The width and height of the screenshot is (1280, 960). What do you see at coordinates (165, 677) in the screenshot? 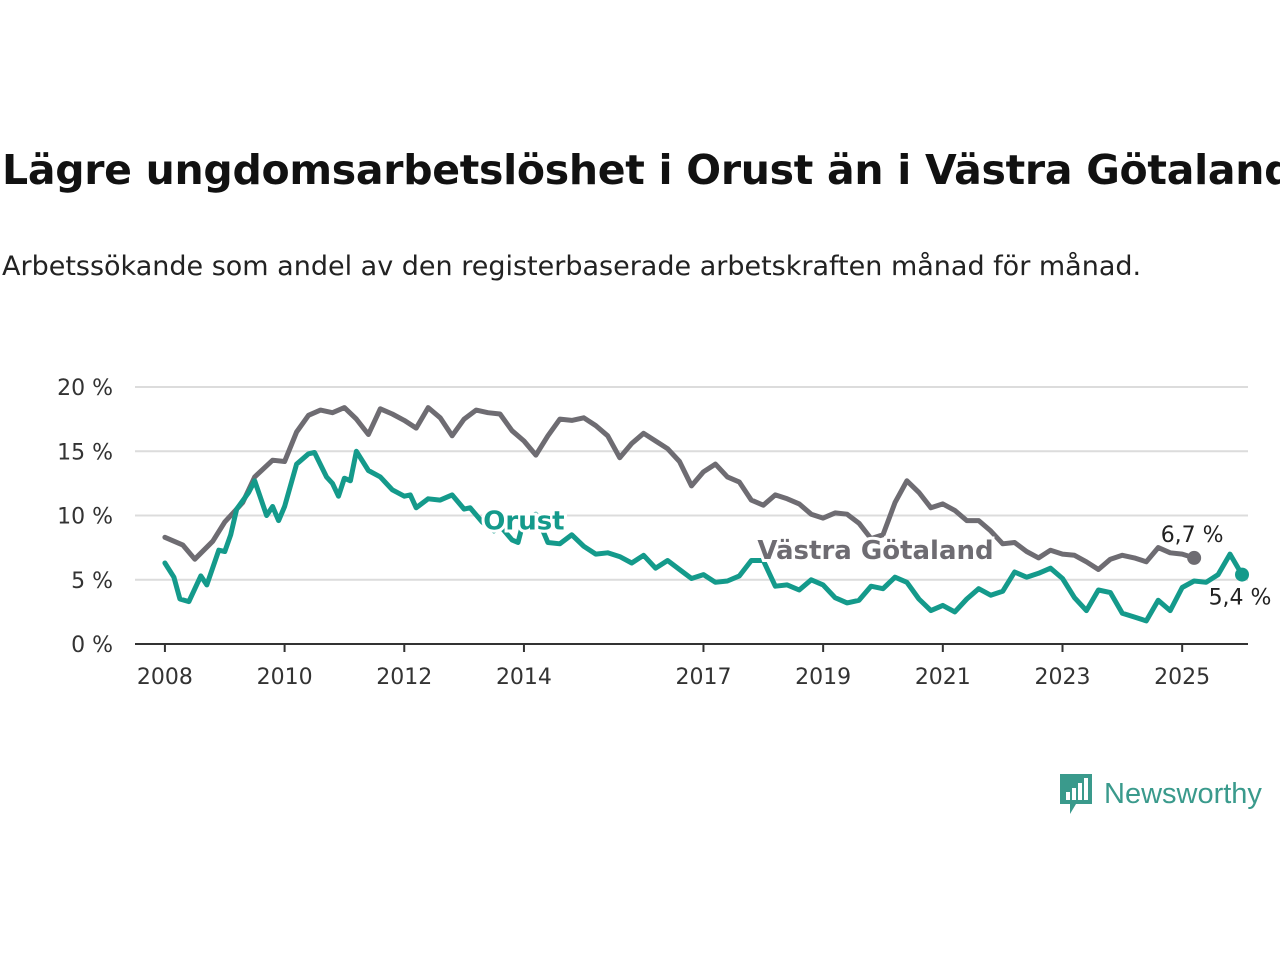
I see `x-tick-label: 2008` at bounding box center [165, 677].